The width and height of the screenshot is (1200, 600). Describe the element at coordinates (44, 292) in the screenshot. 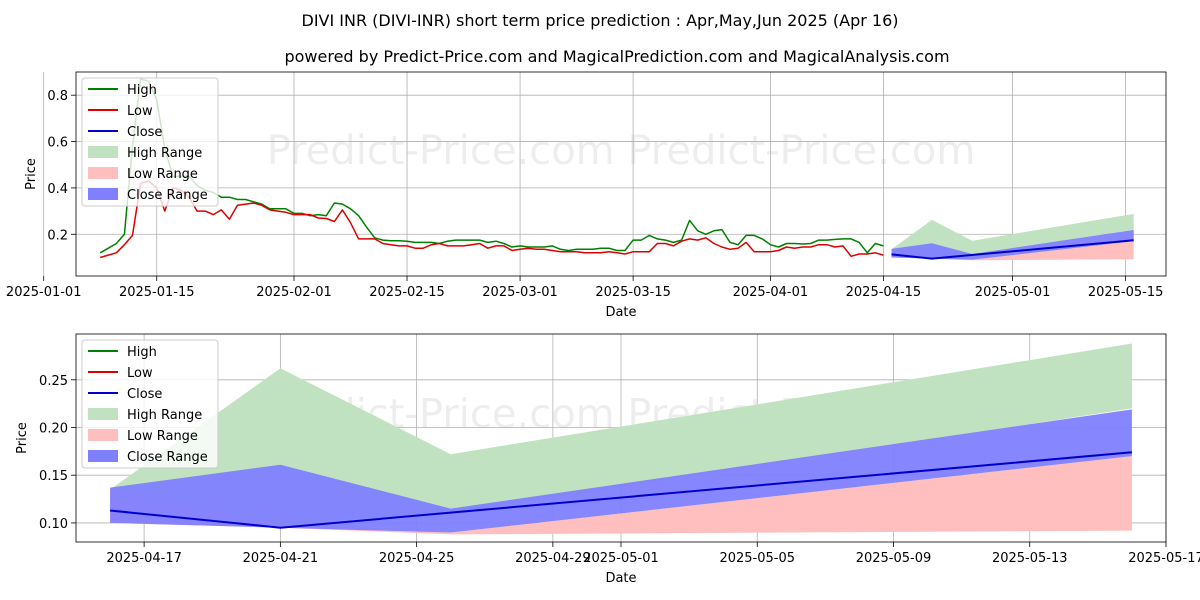

I see `x-tick-label: 2025-01-01` at that location.